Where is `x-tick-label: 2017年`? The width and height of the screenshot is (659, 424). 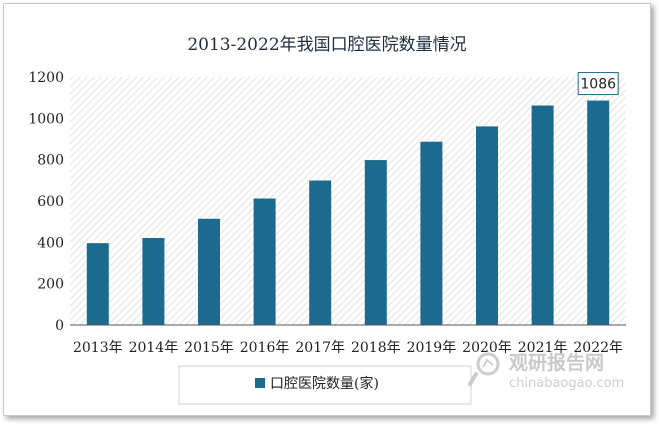
x-tick-label: 2017年 is located at coordinates (320, 348).